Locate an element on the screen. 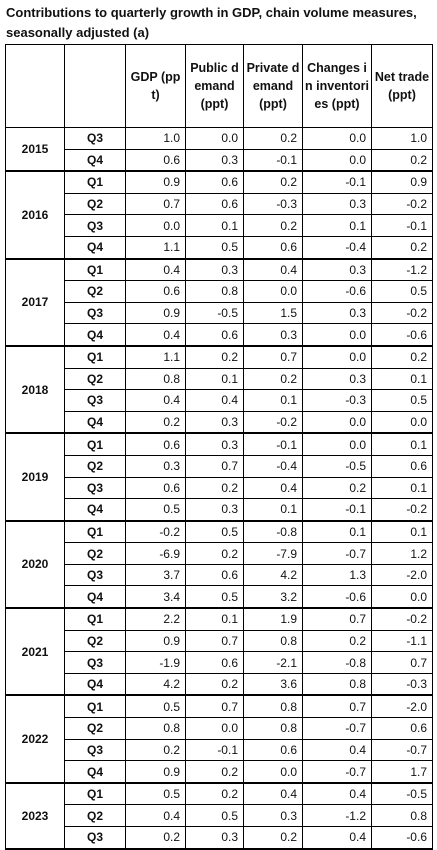  data-row: Q3 3.7 0.6 4.2 1.3 -2.0 is located at coordinates (219, 575).